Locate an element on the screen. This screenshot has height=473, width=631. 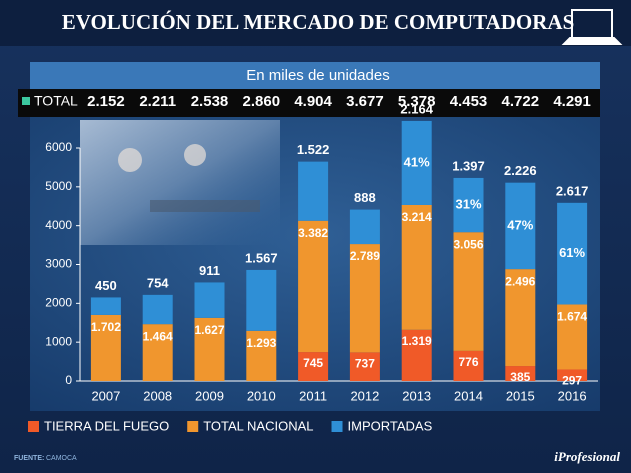
x-tick-label: 2013 is located at coordinates (416, 395).